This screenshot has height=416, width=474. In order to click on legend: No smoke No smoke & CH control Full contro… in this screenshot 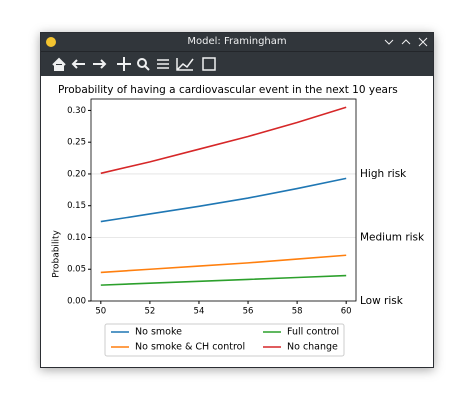, I will do `click(224, 340)`.